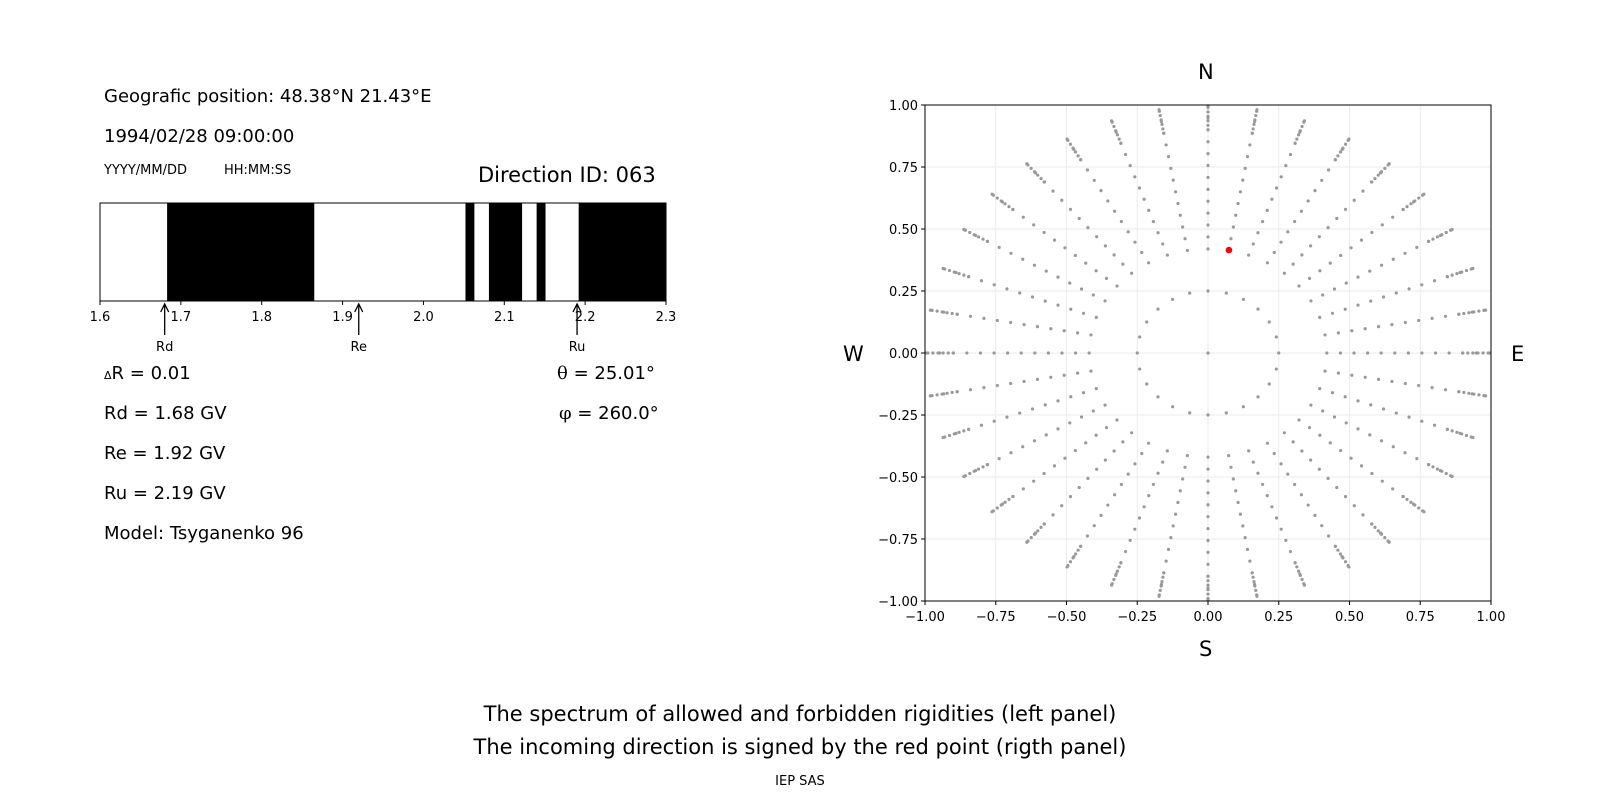 The width and height of the screenshot is (1600, 800). Describe the element at coordinates (145, 170) in the screenshot. I see `date-format-label: YYYY/MM/DD` at that location.